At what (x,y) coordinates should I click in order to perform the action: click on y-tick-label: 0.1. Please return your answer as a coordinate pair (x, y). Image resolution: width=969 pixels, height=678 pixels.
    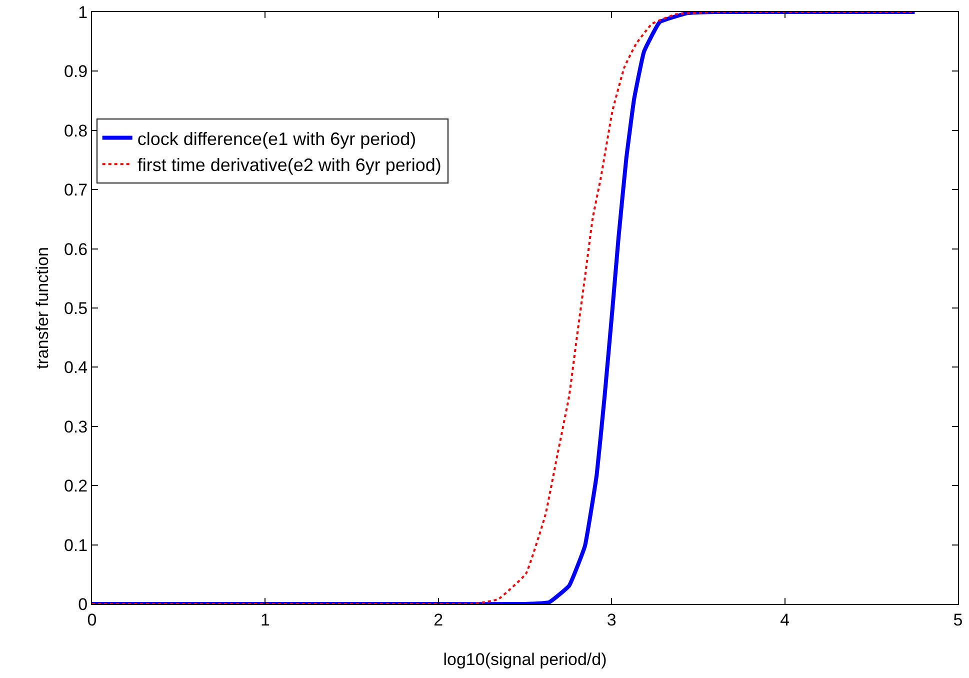
    Looking at the image, I should click on (76, 545).